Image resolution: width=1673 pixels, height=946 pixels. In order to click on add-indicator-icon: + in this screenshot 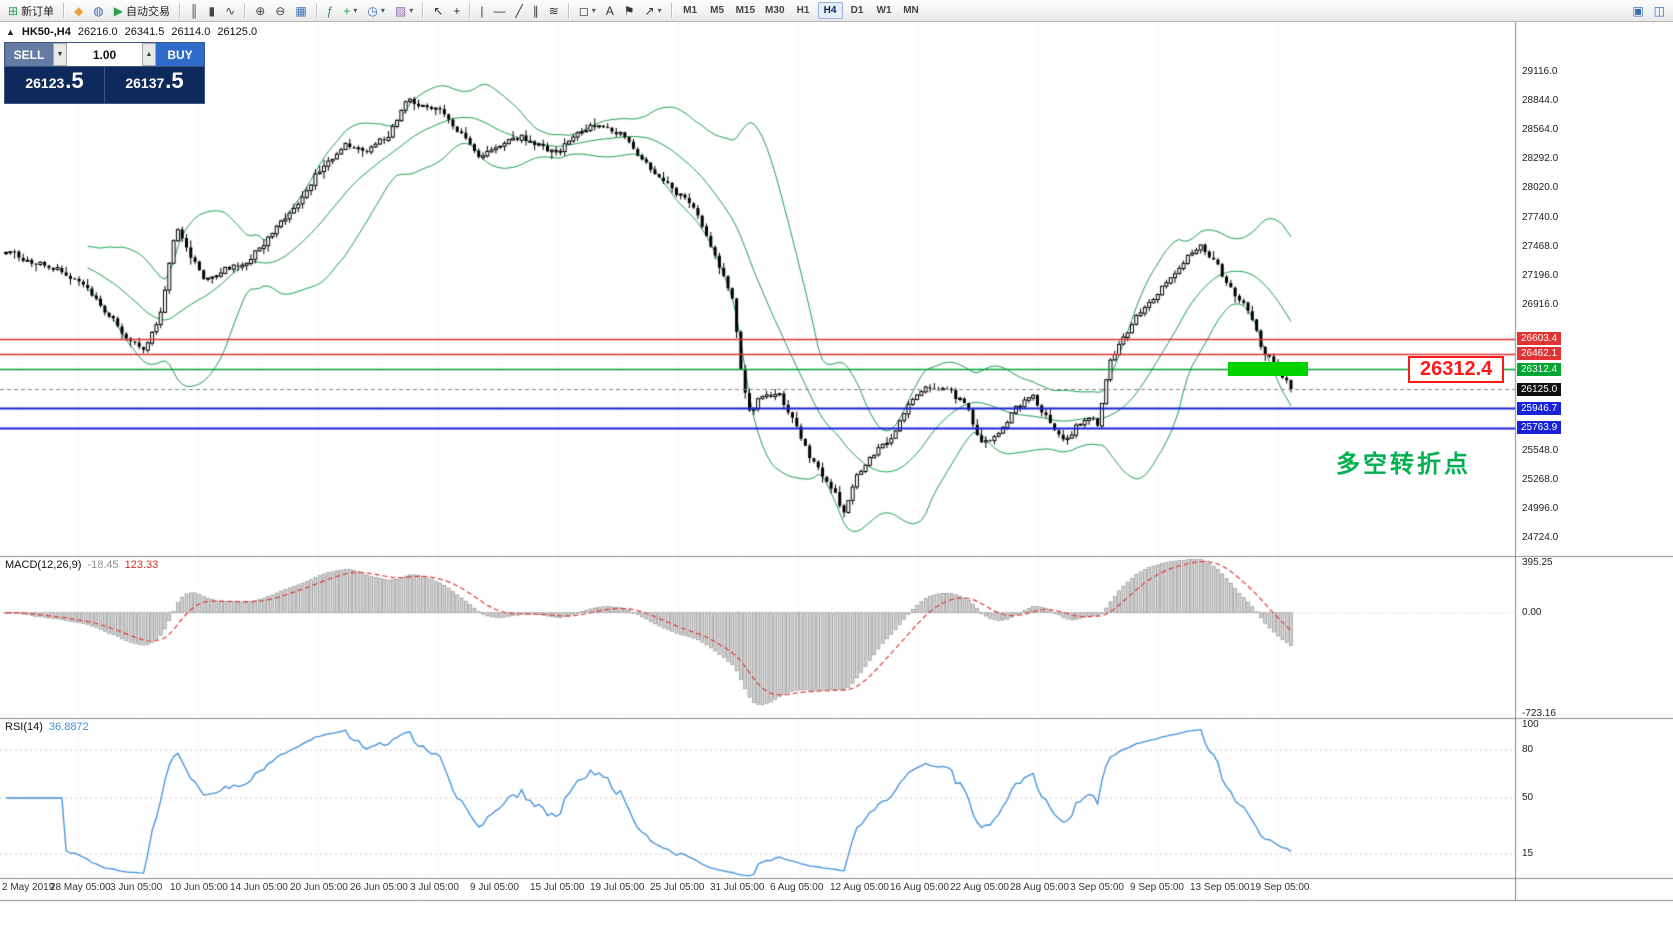, I will do `click(347, 10)`.